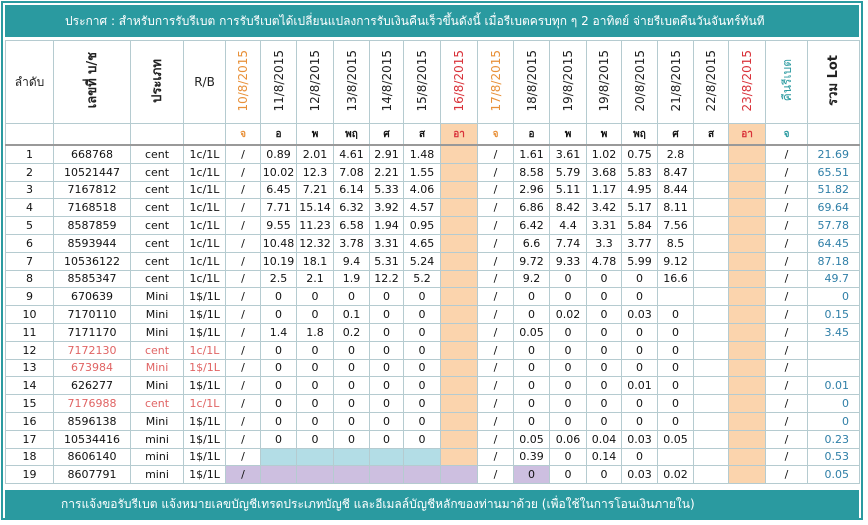  I want to click on day-text: อ, so click(278, 134).